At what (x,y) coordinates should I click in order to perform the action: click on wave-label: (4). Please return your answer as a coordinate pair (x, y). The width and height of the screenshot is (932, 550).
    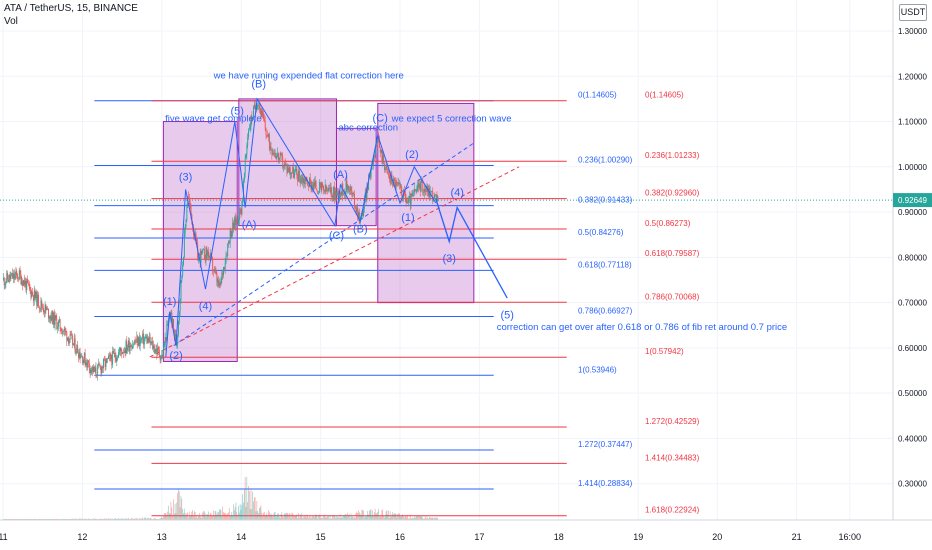
    Looking at the image, I should click on (456, 193).